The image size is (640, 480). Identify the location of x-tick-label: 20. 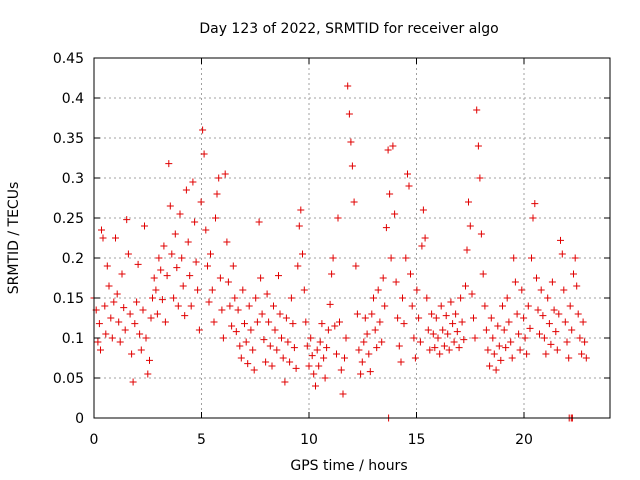
(524, 440).